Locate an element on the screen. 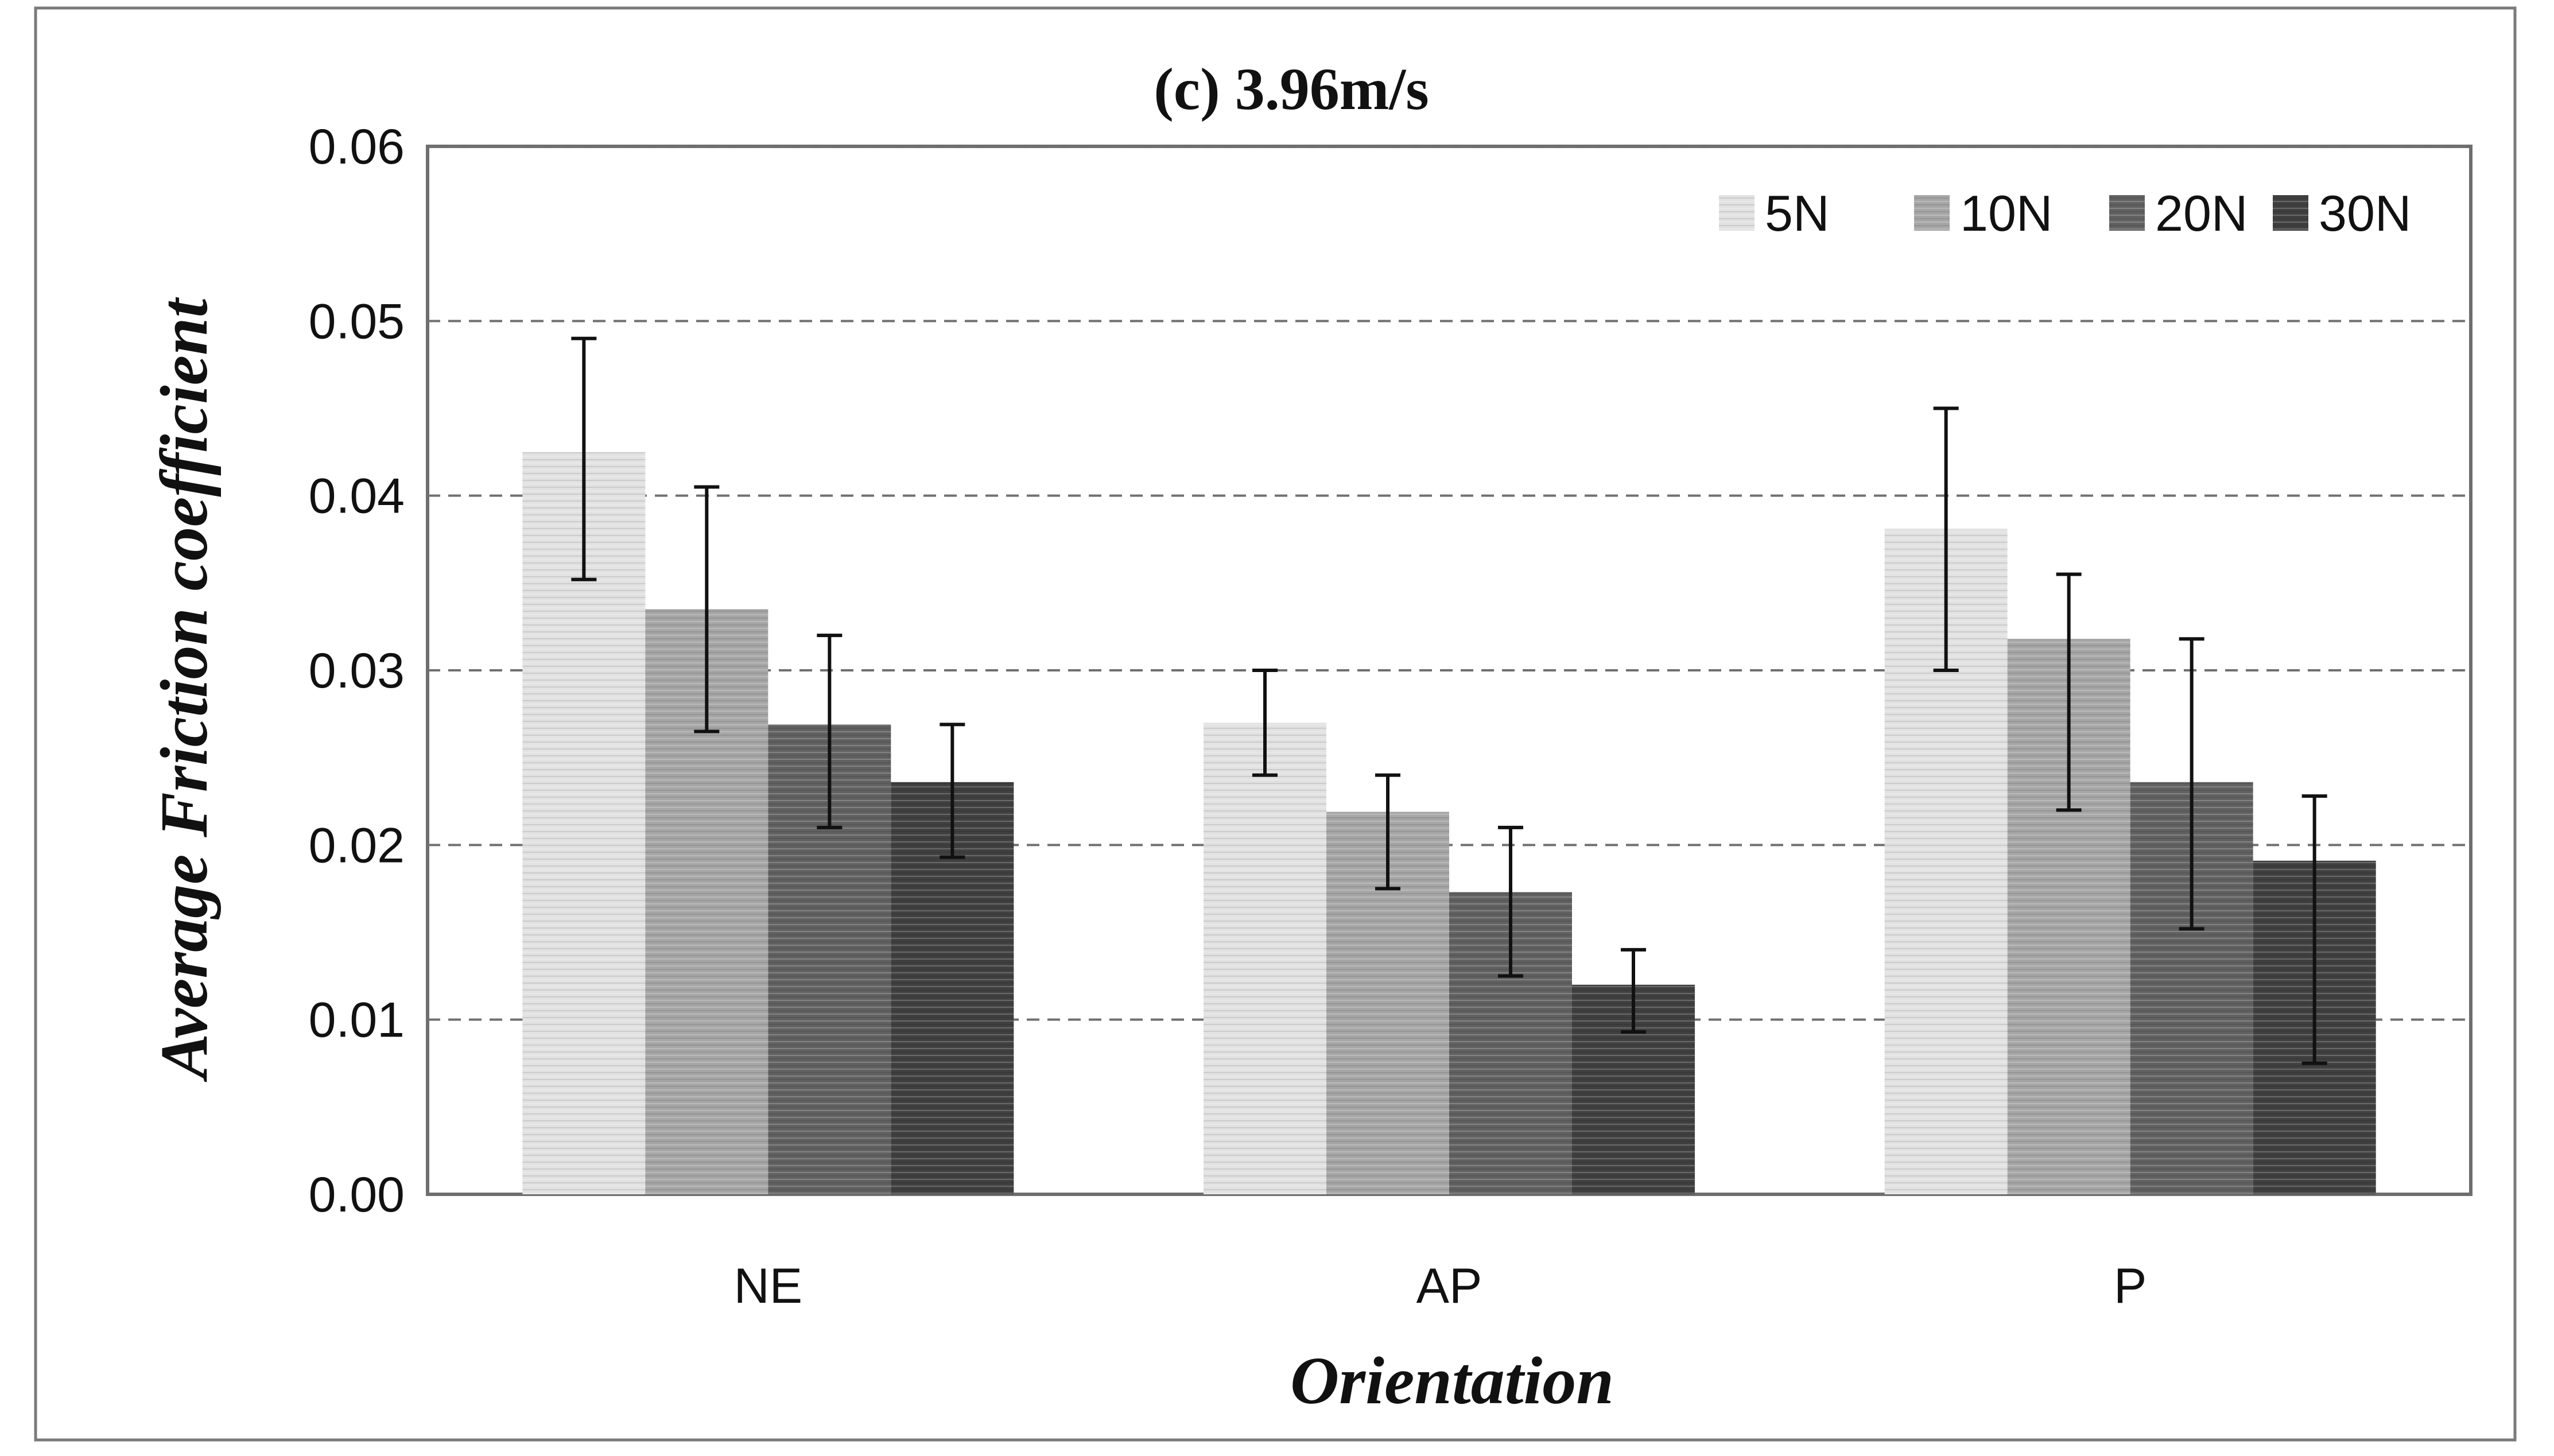  x-axis-title: Orientation is located at coordinates (1452, 1380).